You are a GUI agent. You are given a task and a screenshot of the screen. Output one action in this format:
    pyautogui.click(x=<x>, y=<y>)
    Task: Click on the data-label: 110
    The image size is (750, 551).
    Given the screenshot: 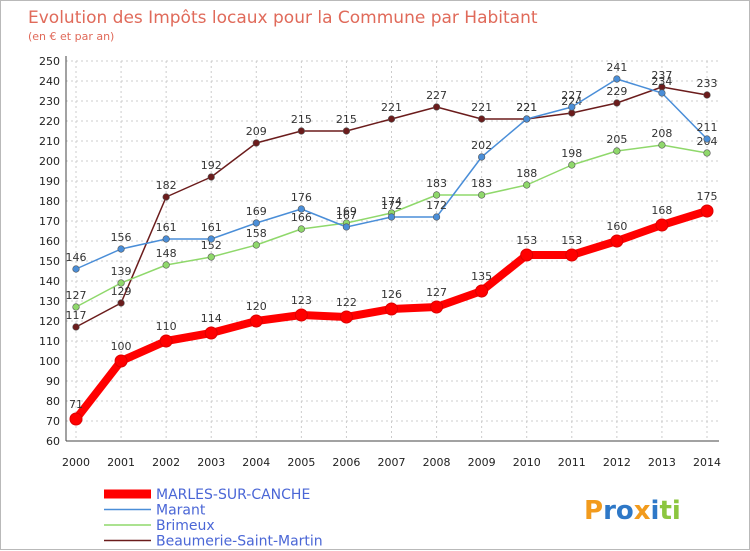 What is the action you would take?
    pyautogui.click(x=166, y=326)
    